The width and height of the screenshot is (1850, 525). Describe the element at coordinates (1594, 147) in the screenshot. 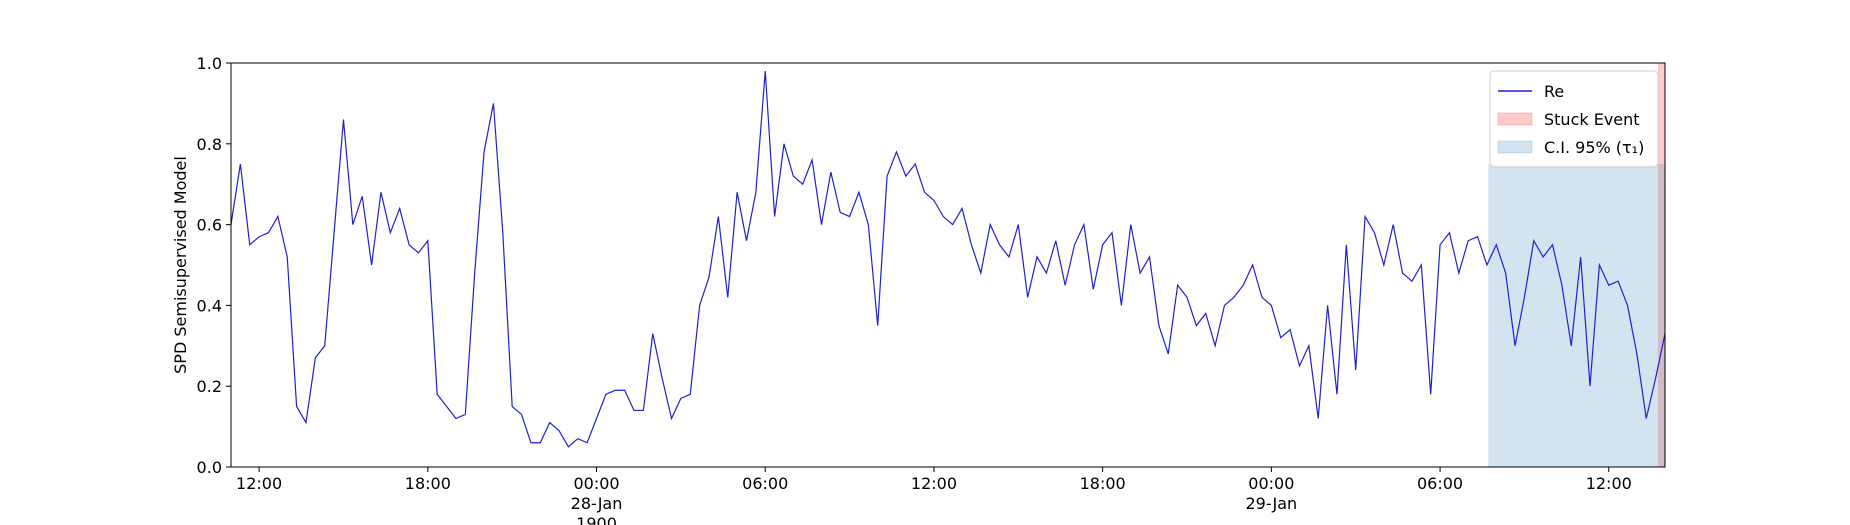

I see `legend-label: C.I. 95% (τ₁)` at that location.